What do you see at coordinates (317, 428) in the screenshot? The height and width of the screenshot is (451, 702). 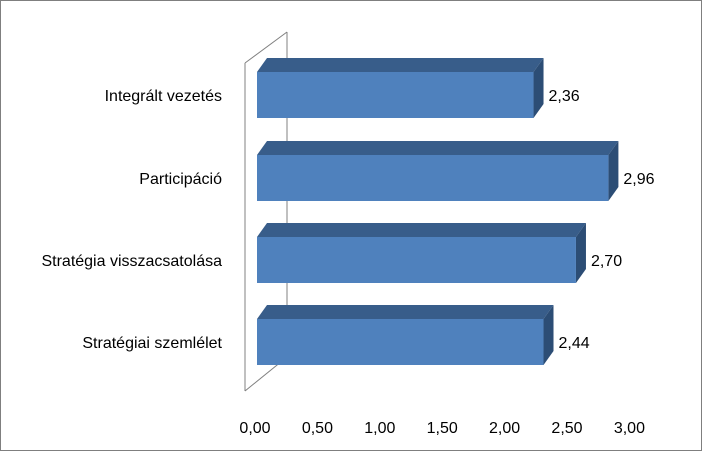 I see `x-tick-label: 0,50` at bounding box center [317, 428].